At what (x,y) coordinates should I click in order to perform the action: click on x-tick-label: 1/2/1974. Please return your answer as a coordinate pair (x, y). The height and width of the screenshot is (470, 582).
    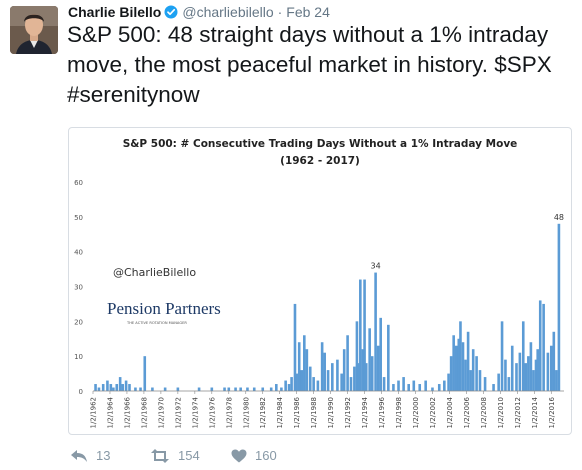
    Looking at the image, I should click on (195, 412).